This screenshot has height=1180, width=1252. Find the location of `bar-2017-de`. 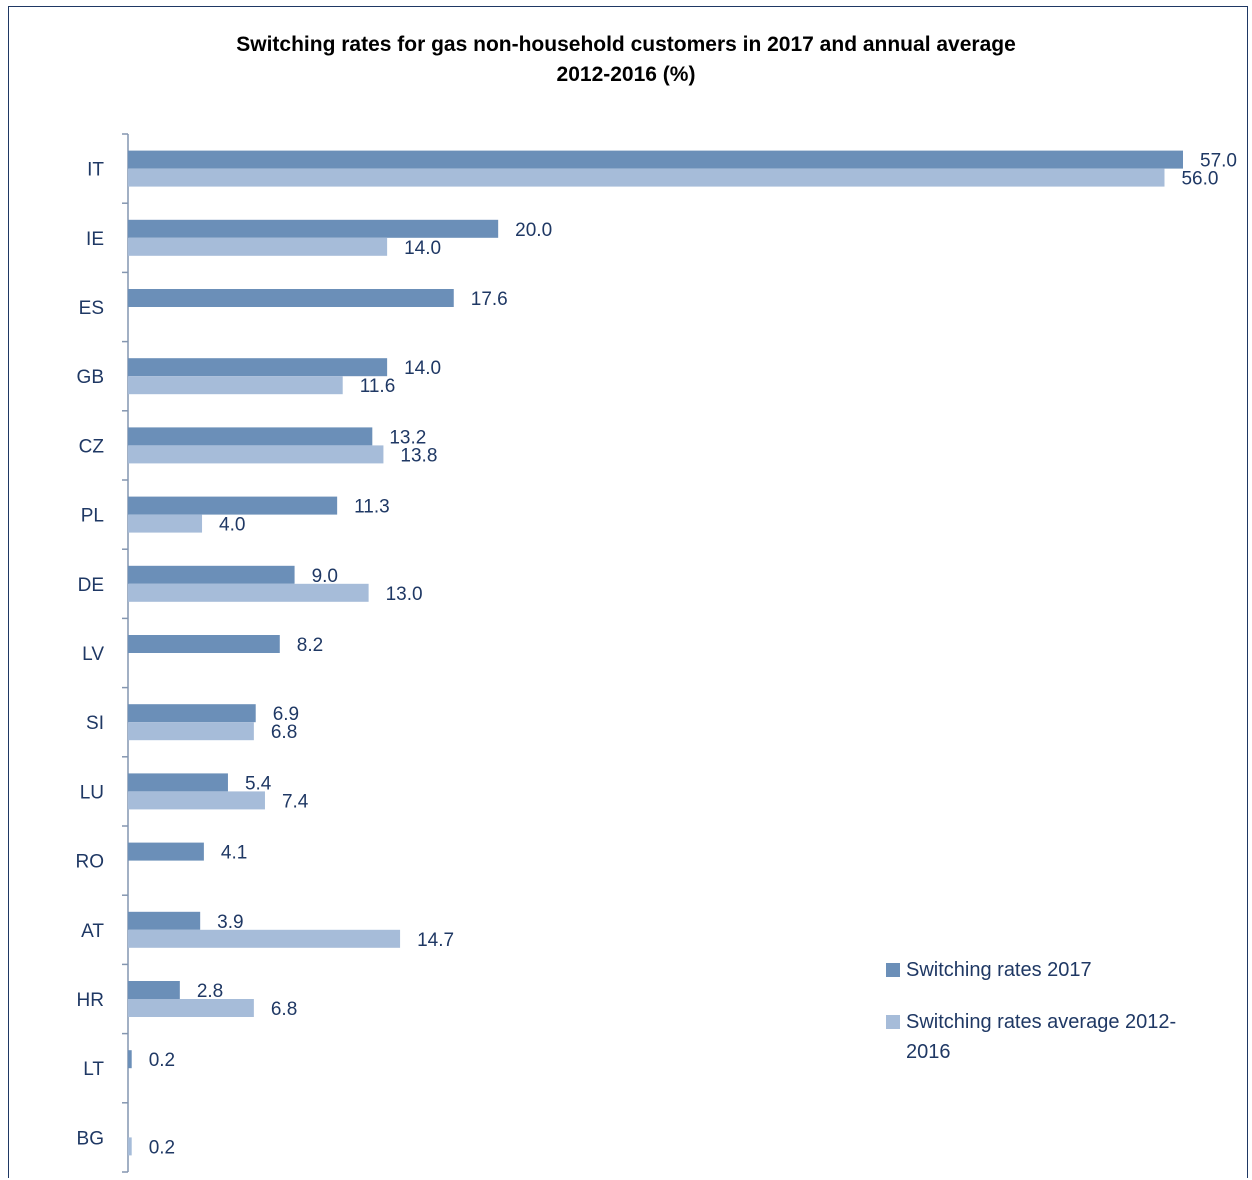

bar-2017-de is located at coordinates (211, 574).